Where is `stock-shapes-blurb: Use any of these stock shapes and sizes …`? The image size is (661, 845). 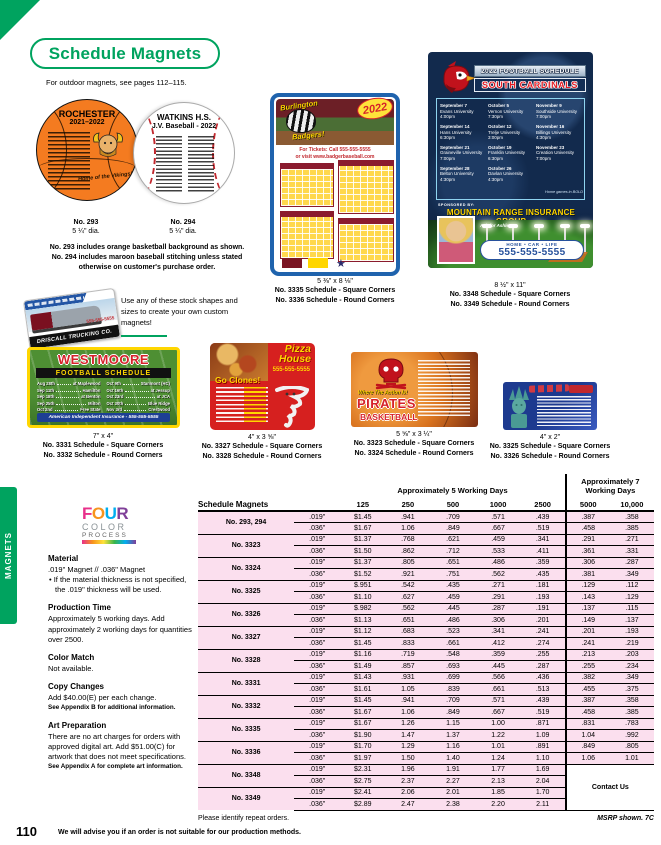 stock-shapes-blurb: Use any of these stock shapes and sizes … is located at coordinates (180, 316).